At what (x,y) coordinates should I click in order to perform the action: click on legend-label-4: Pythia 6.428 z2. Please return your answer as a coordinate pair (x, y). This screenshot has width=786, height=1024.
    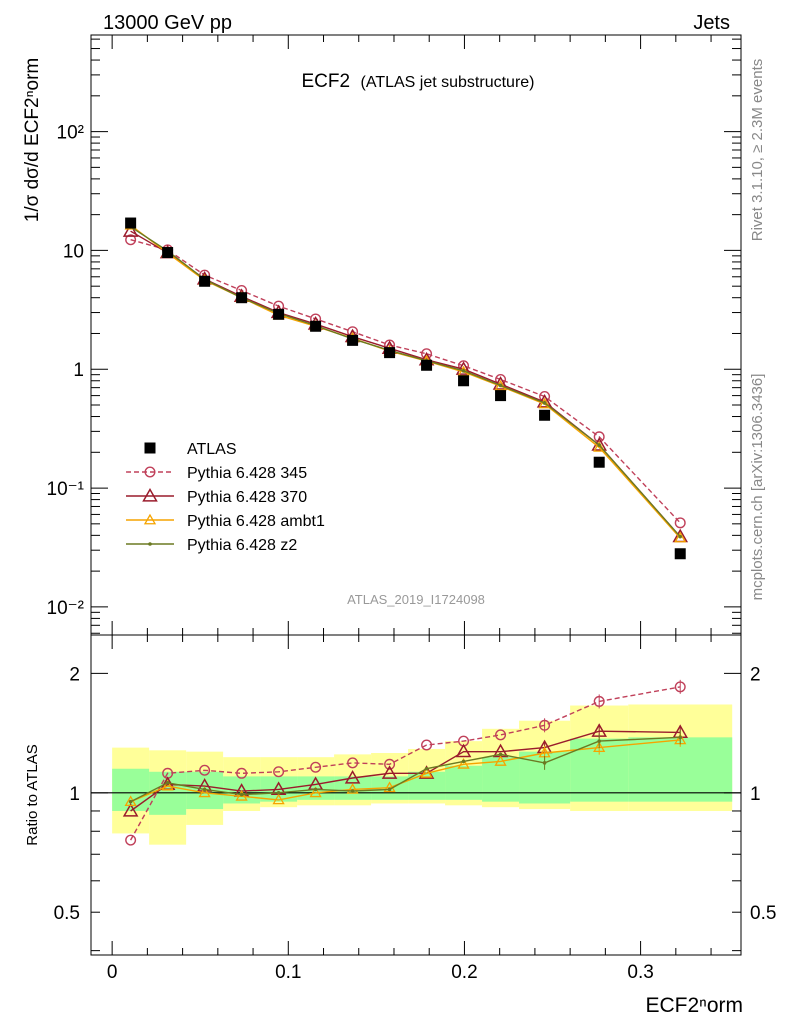
    Looking at the image, I should click on (242, 545).